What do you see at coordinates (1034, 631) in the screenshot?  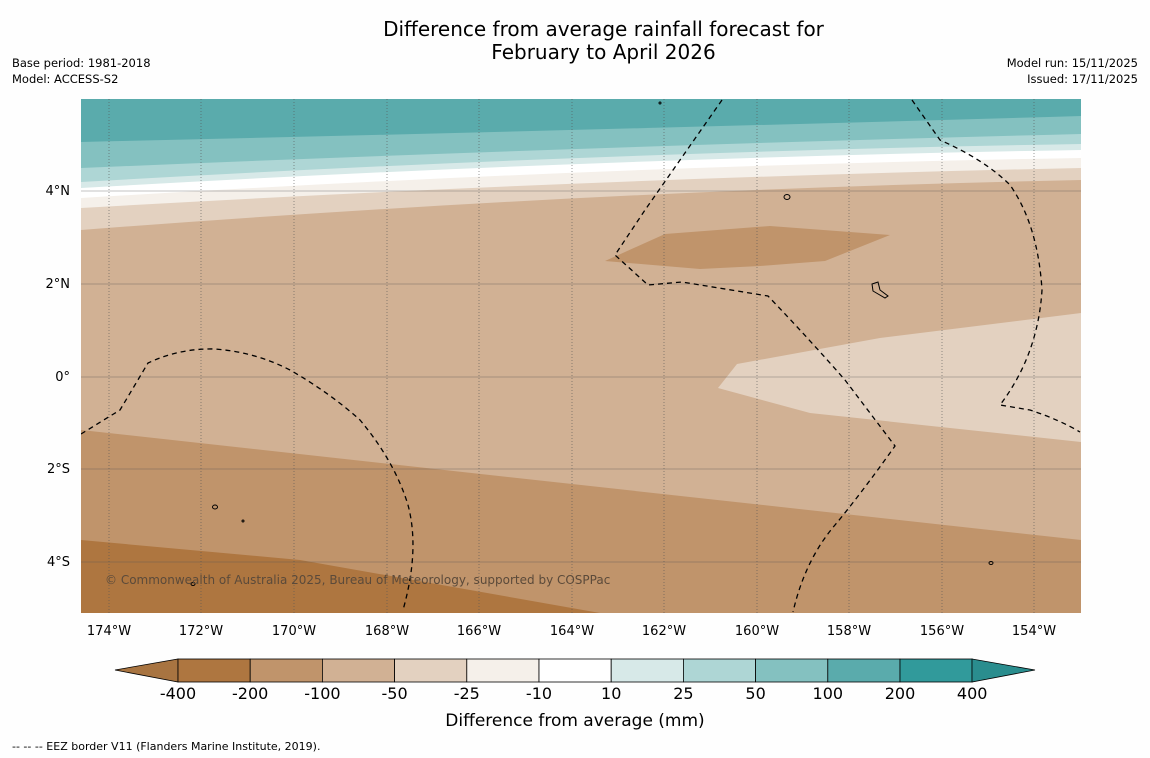 I see `lon-label-154w: 154°W` at bounding box center [1034, 631].